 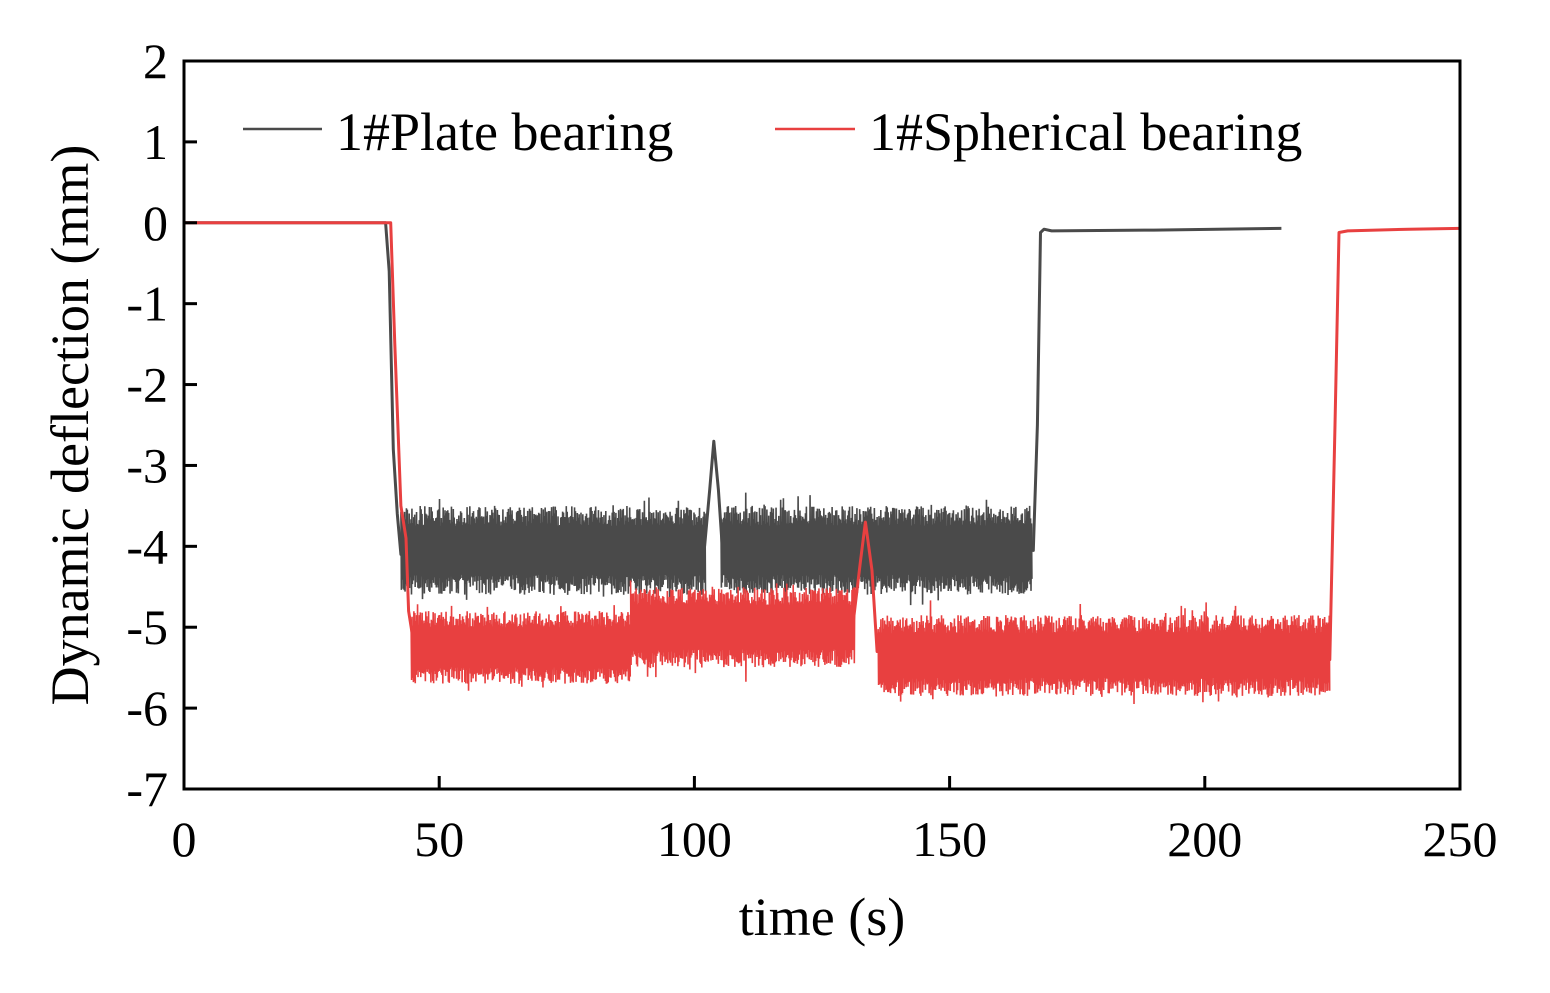 What do you see at coordinates (147, 304) in the screenshot?
I see `y-tick-label: -1` at bounding box center [147, 304].